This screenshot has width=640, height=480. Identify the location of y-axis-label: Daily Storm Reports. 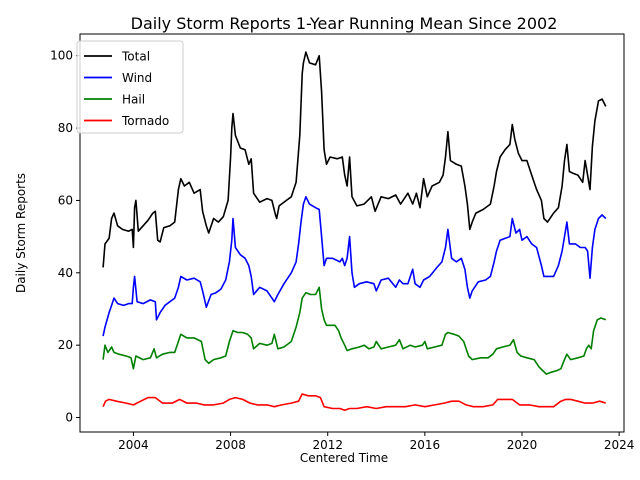
(21, 233).